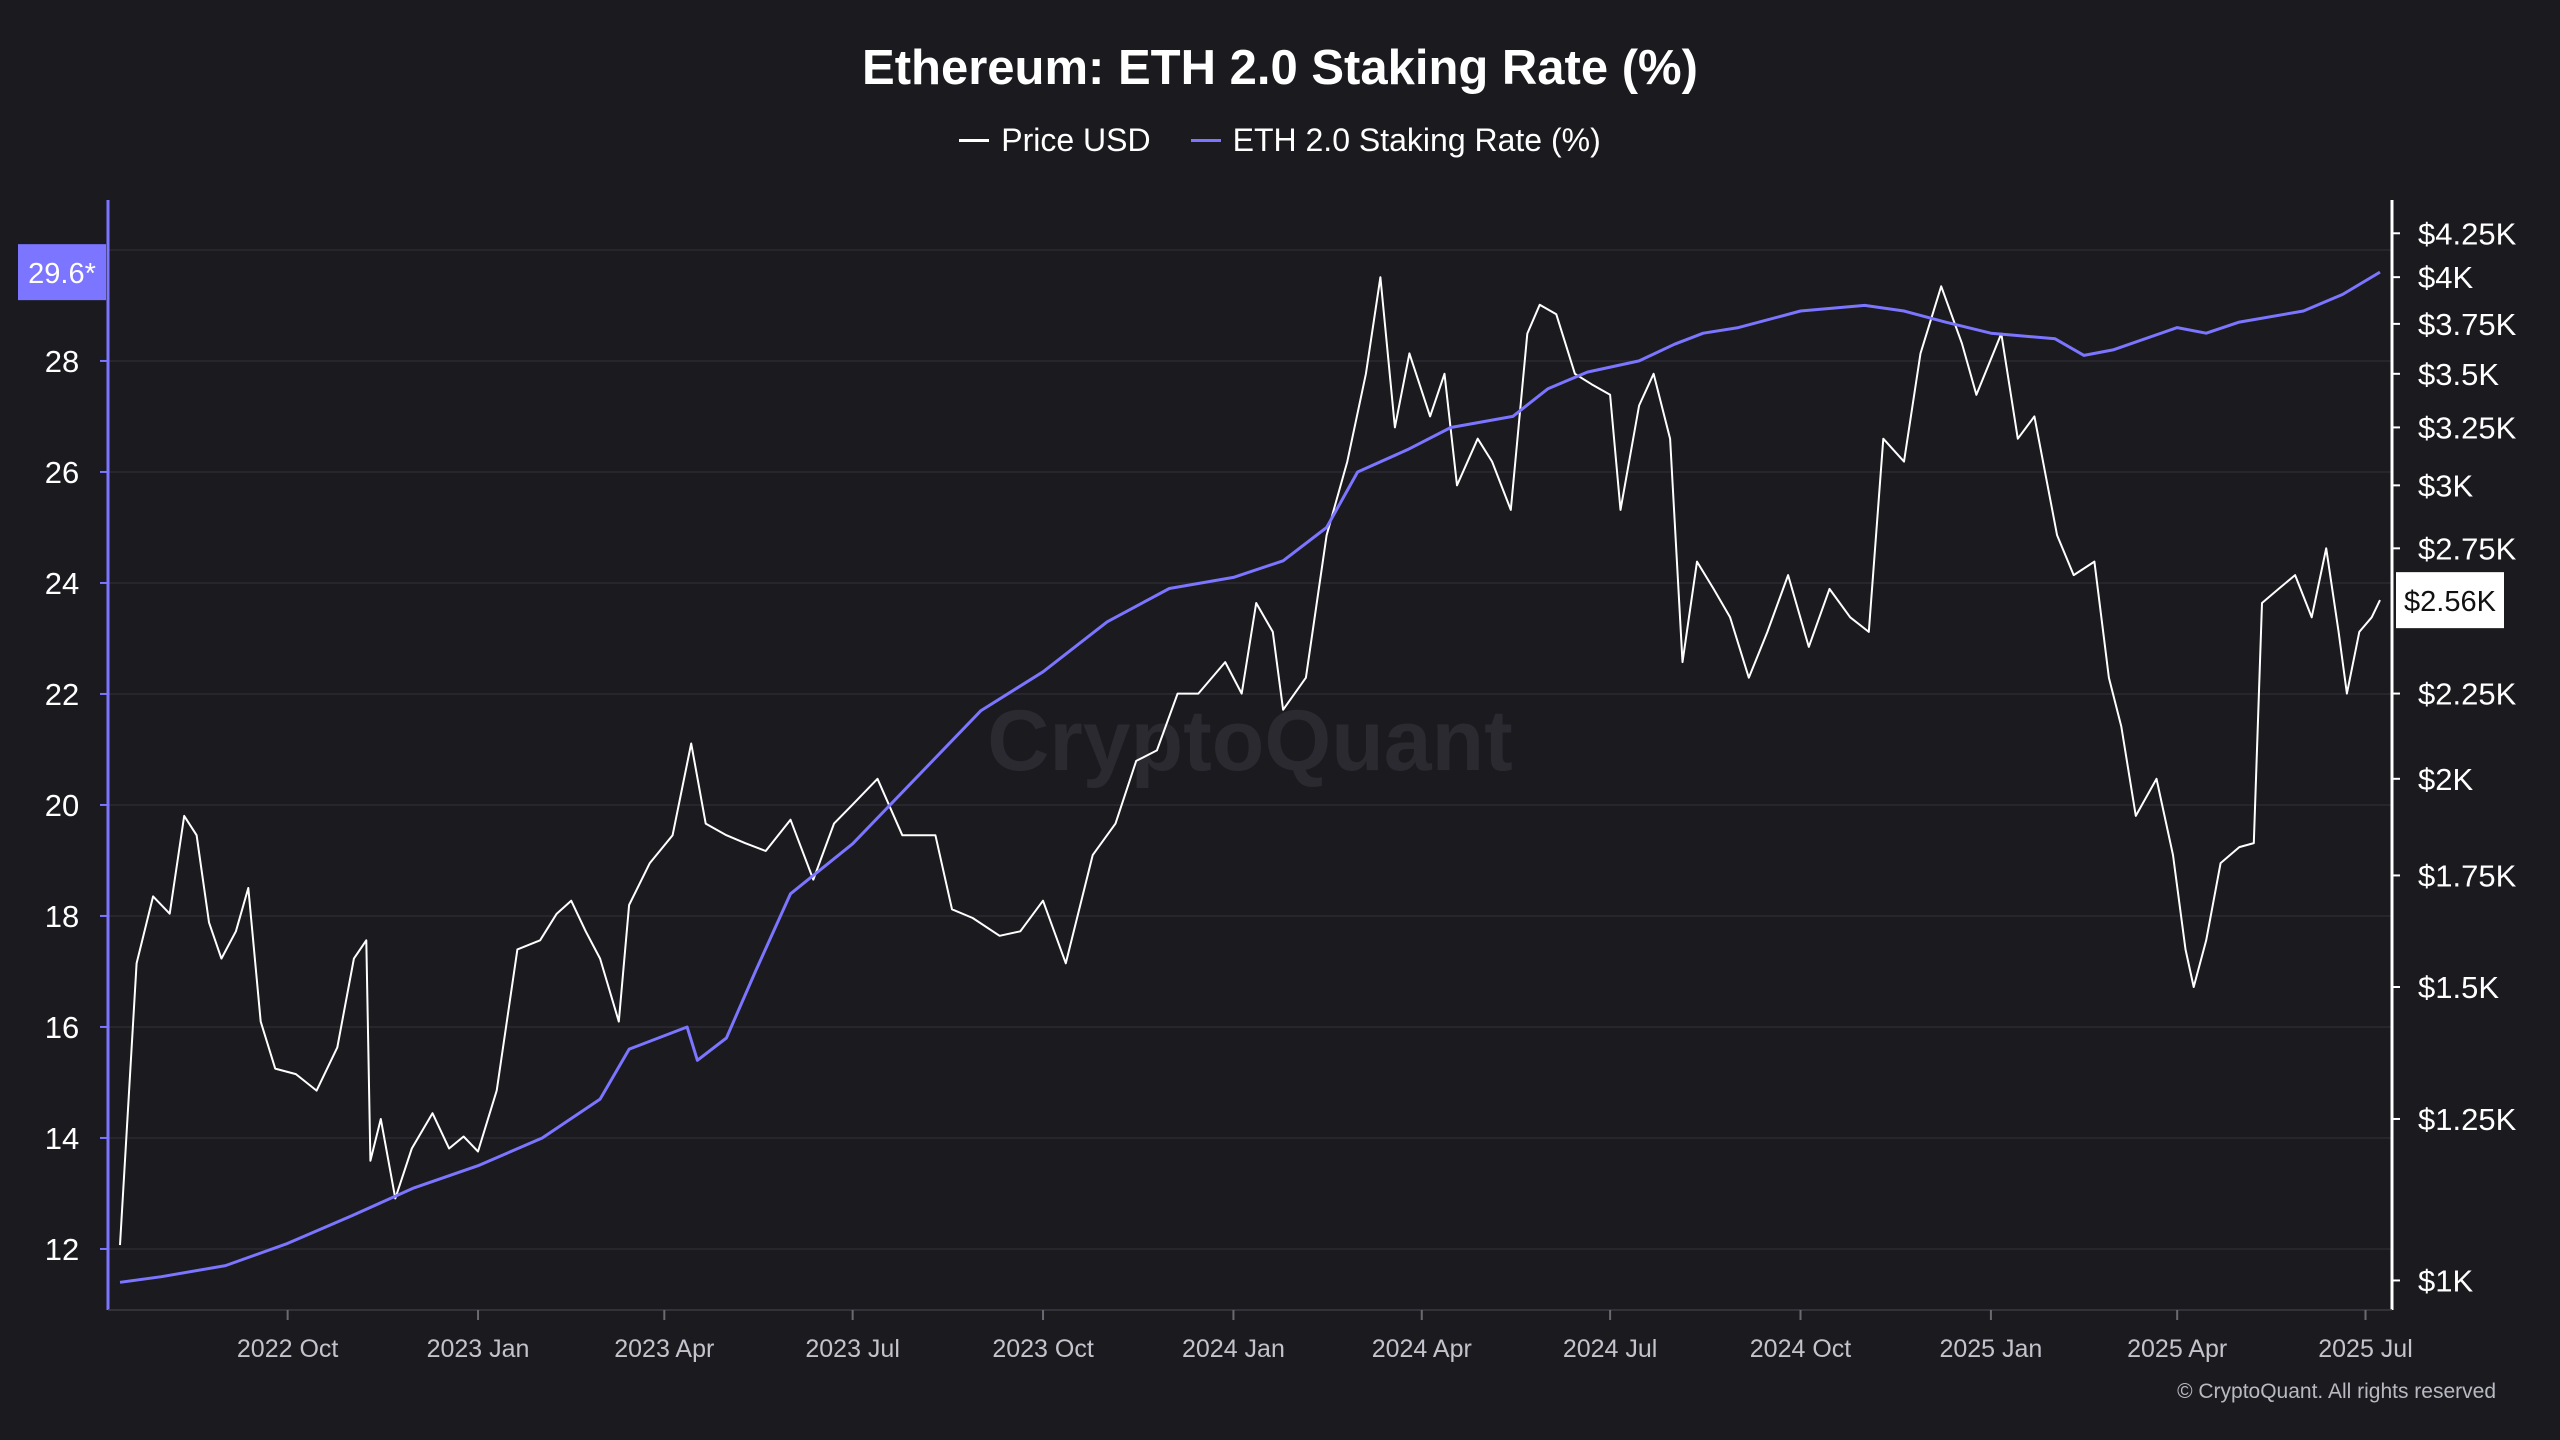 Image resolution: width=2560 pixels, height=1440 pixels. What do you see at coordinates (62, 583) in the screenshot?
I see `left-tick-label: 24` at bounding box center [62, 583].